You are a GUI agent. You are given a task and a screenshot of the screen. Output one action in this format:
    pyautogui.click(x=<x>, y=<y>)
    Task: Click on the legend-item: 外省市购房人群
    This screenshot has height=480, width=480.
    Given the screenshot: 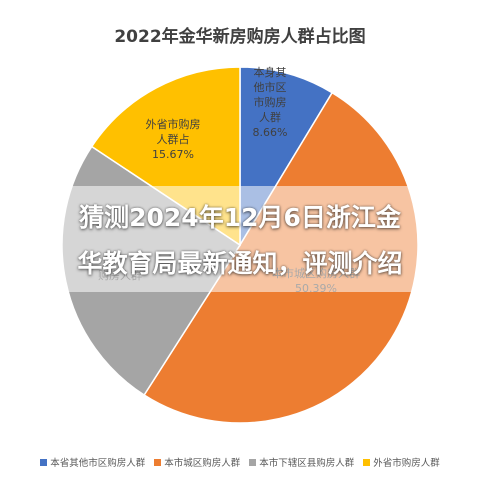 What is the action you would take?
    pyautogui.click(x=401, y=462)
    